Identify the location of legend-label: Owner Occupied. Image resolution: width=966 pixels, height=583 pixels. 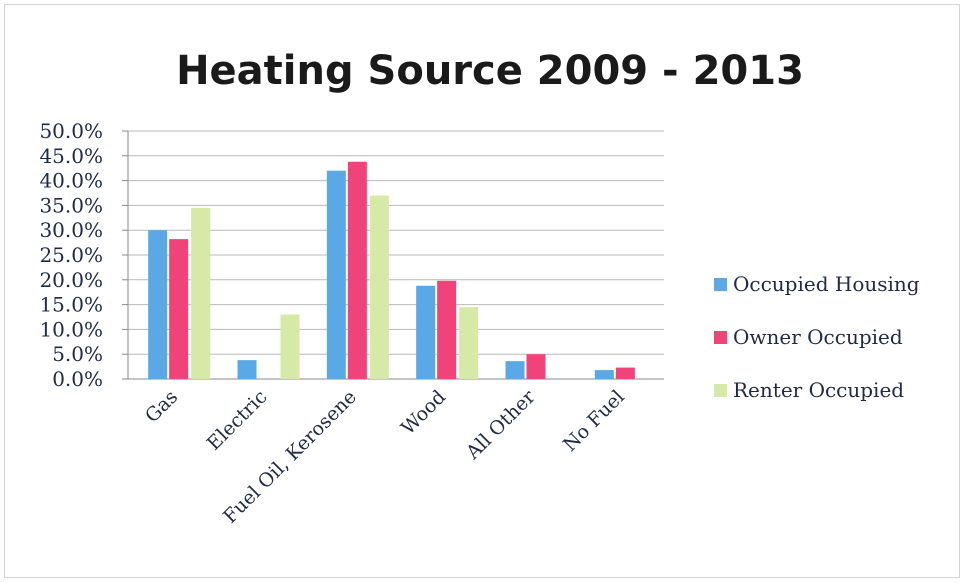
(818, 337).